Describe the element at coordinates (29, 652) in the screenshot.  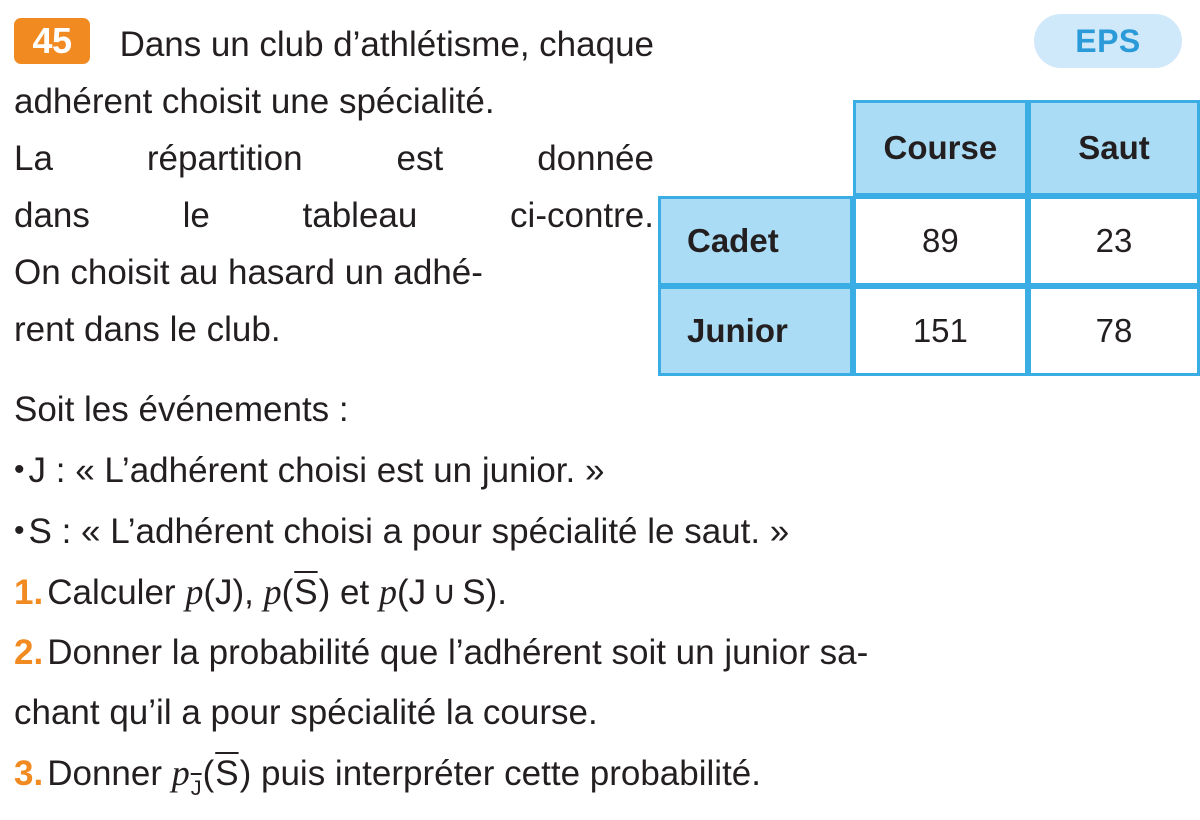
I see `question-2-number: 2.` at that location.